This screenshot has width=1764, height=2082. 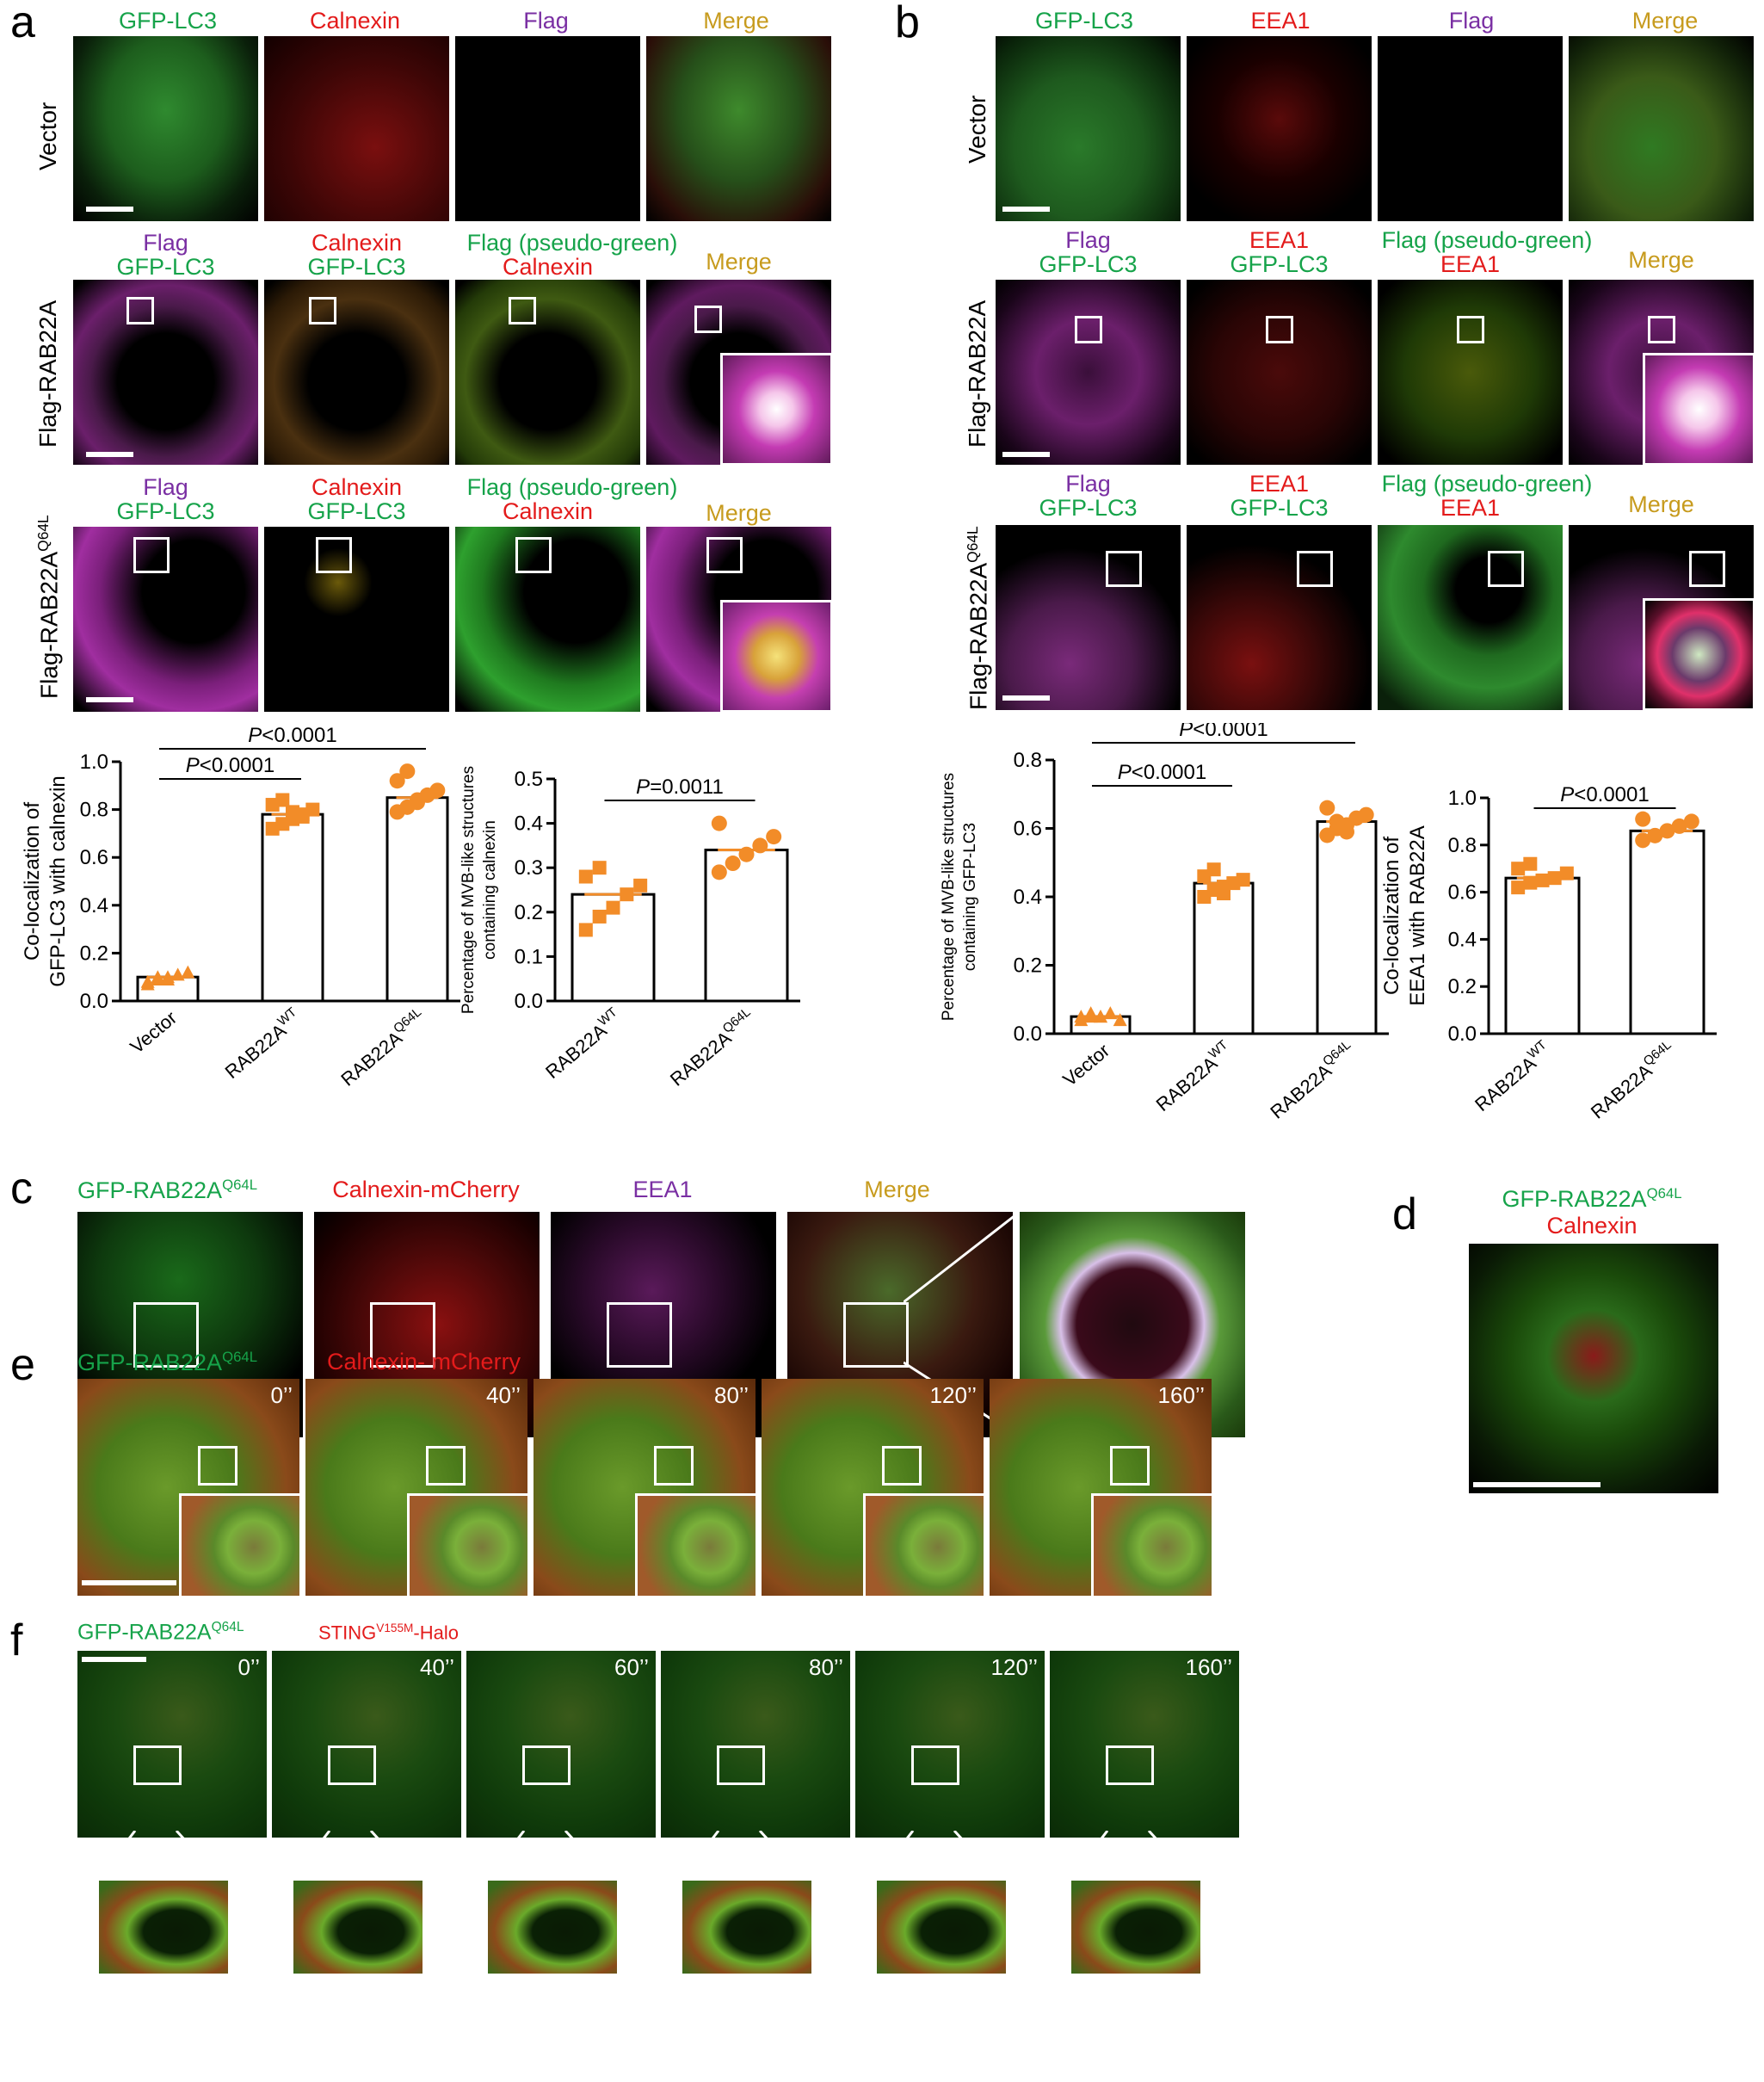 What do you see at coordinates (356, 128) in the screenshot?
I see `a-vector-calnexin-image` at bounding box center [356, 128].